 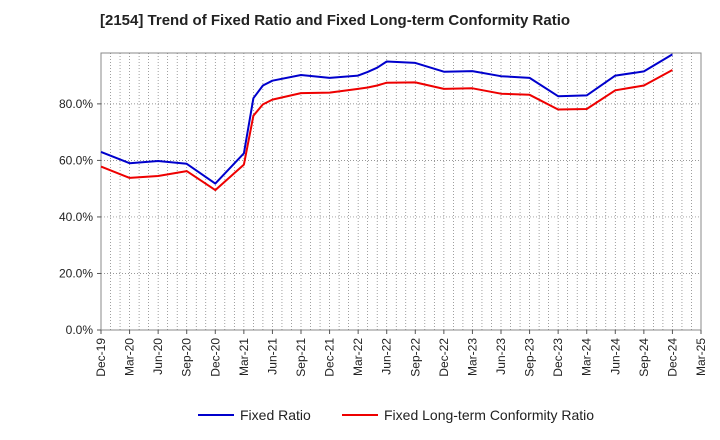 What do you see at coordinates (444, 357) in the screenshot?
I see `x-tick-label: Dec-22` at bounding box center [444, 357].